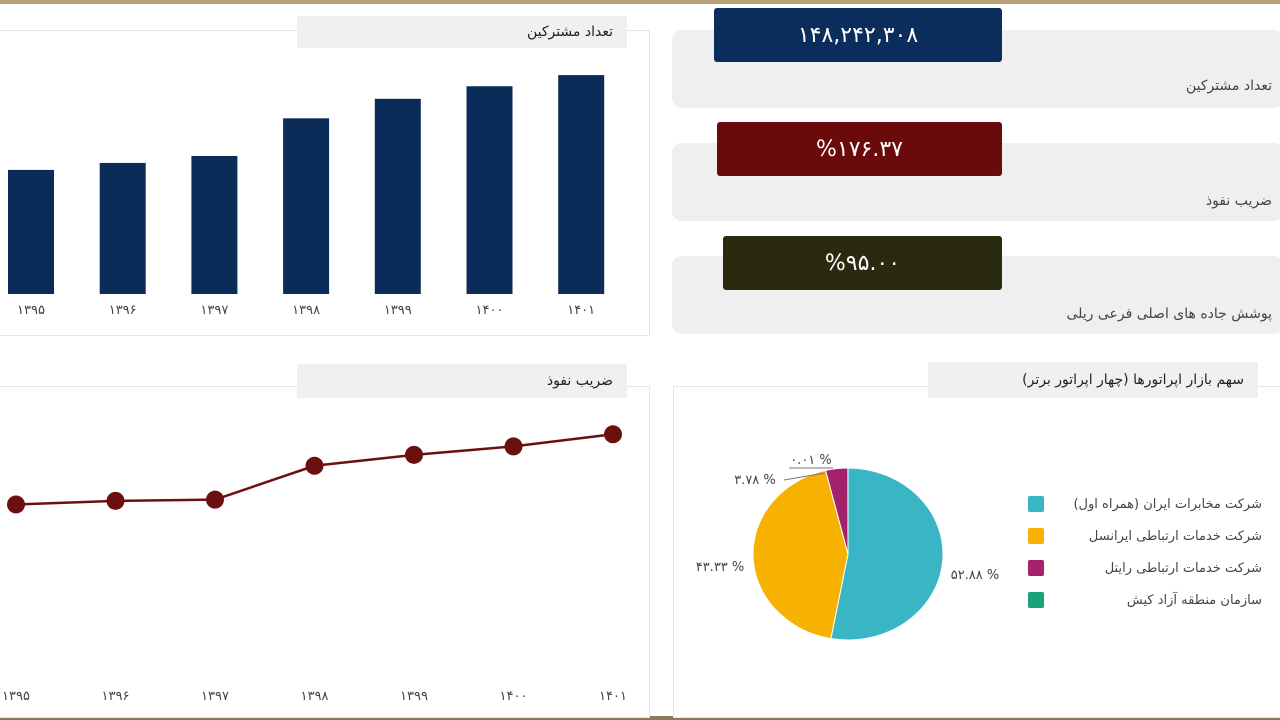 This screenshot has width=1280, height=720. Describe the element at coordinates (640, 718) in the screenshot. I see `frame-bottom-border` at that location.